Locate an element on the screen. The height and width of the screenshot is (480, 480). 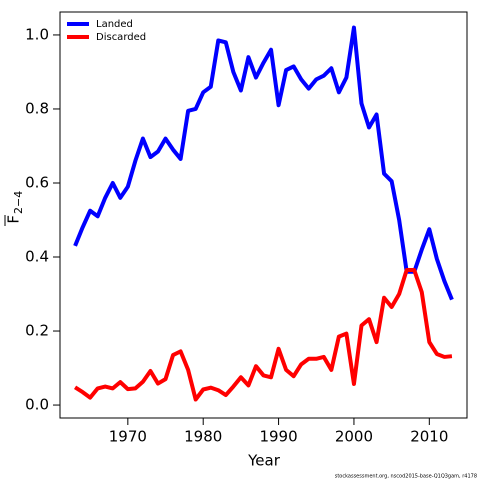
legend-label: Landed is located at coordinates (114, 24).